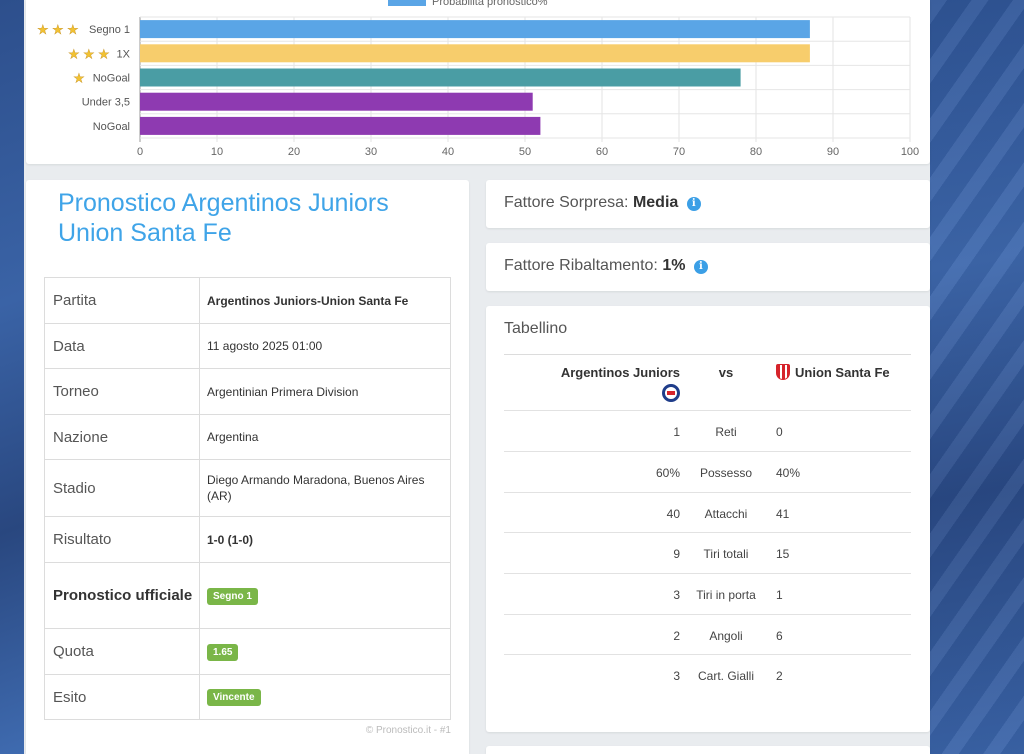  What do you see at coordinates (779, 595) in the screenshot?
I see `stat-away: 1` at bounding box center [779, 595].